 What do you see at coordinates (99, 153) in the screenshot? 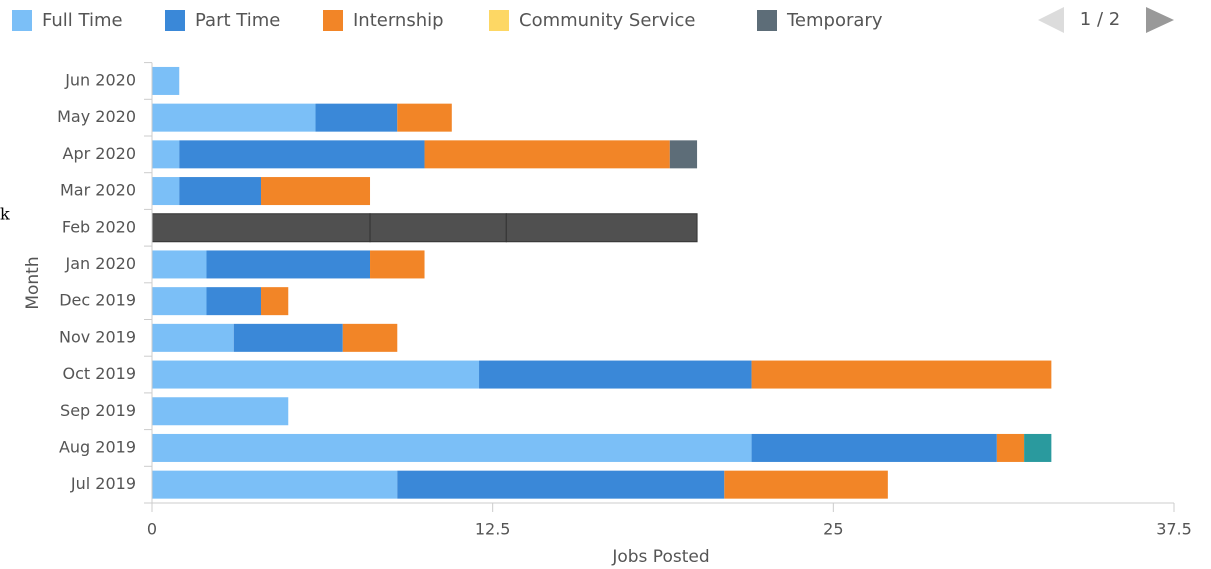
I see `y-tick-label: Apr 2020` at bounding box center [99, 153].